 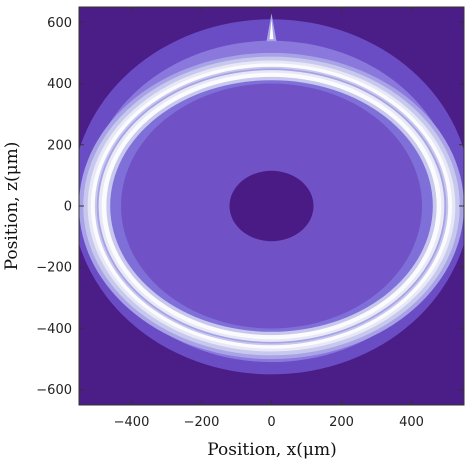 I want to click on y-tick-label: −600, so click(x=54, y=390).